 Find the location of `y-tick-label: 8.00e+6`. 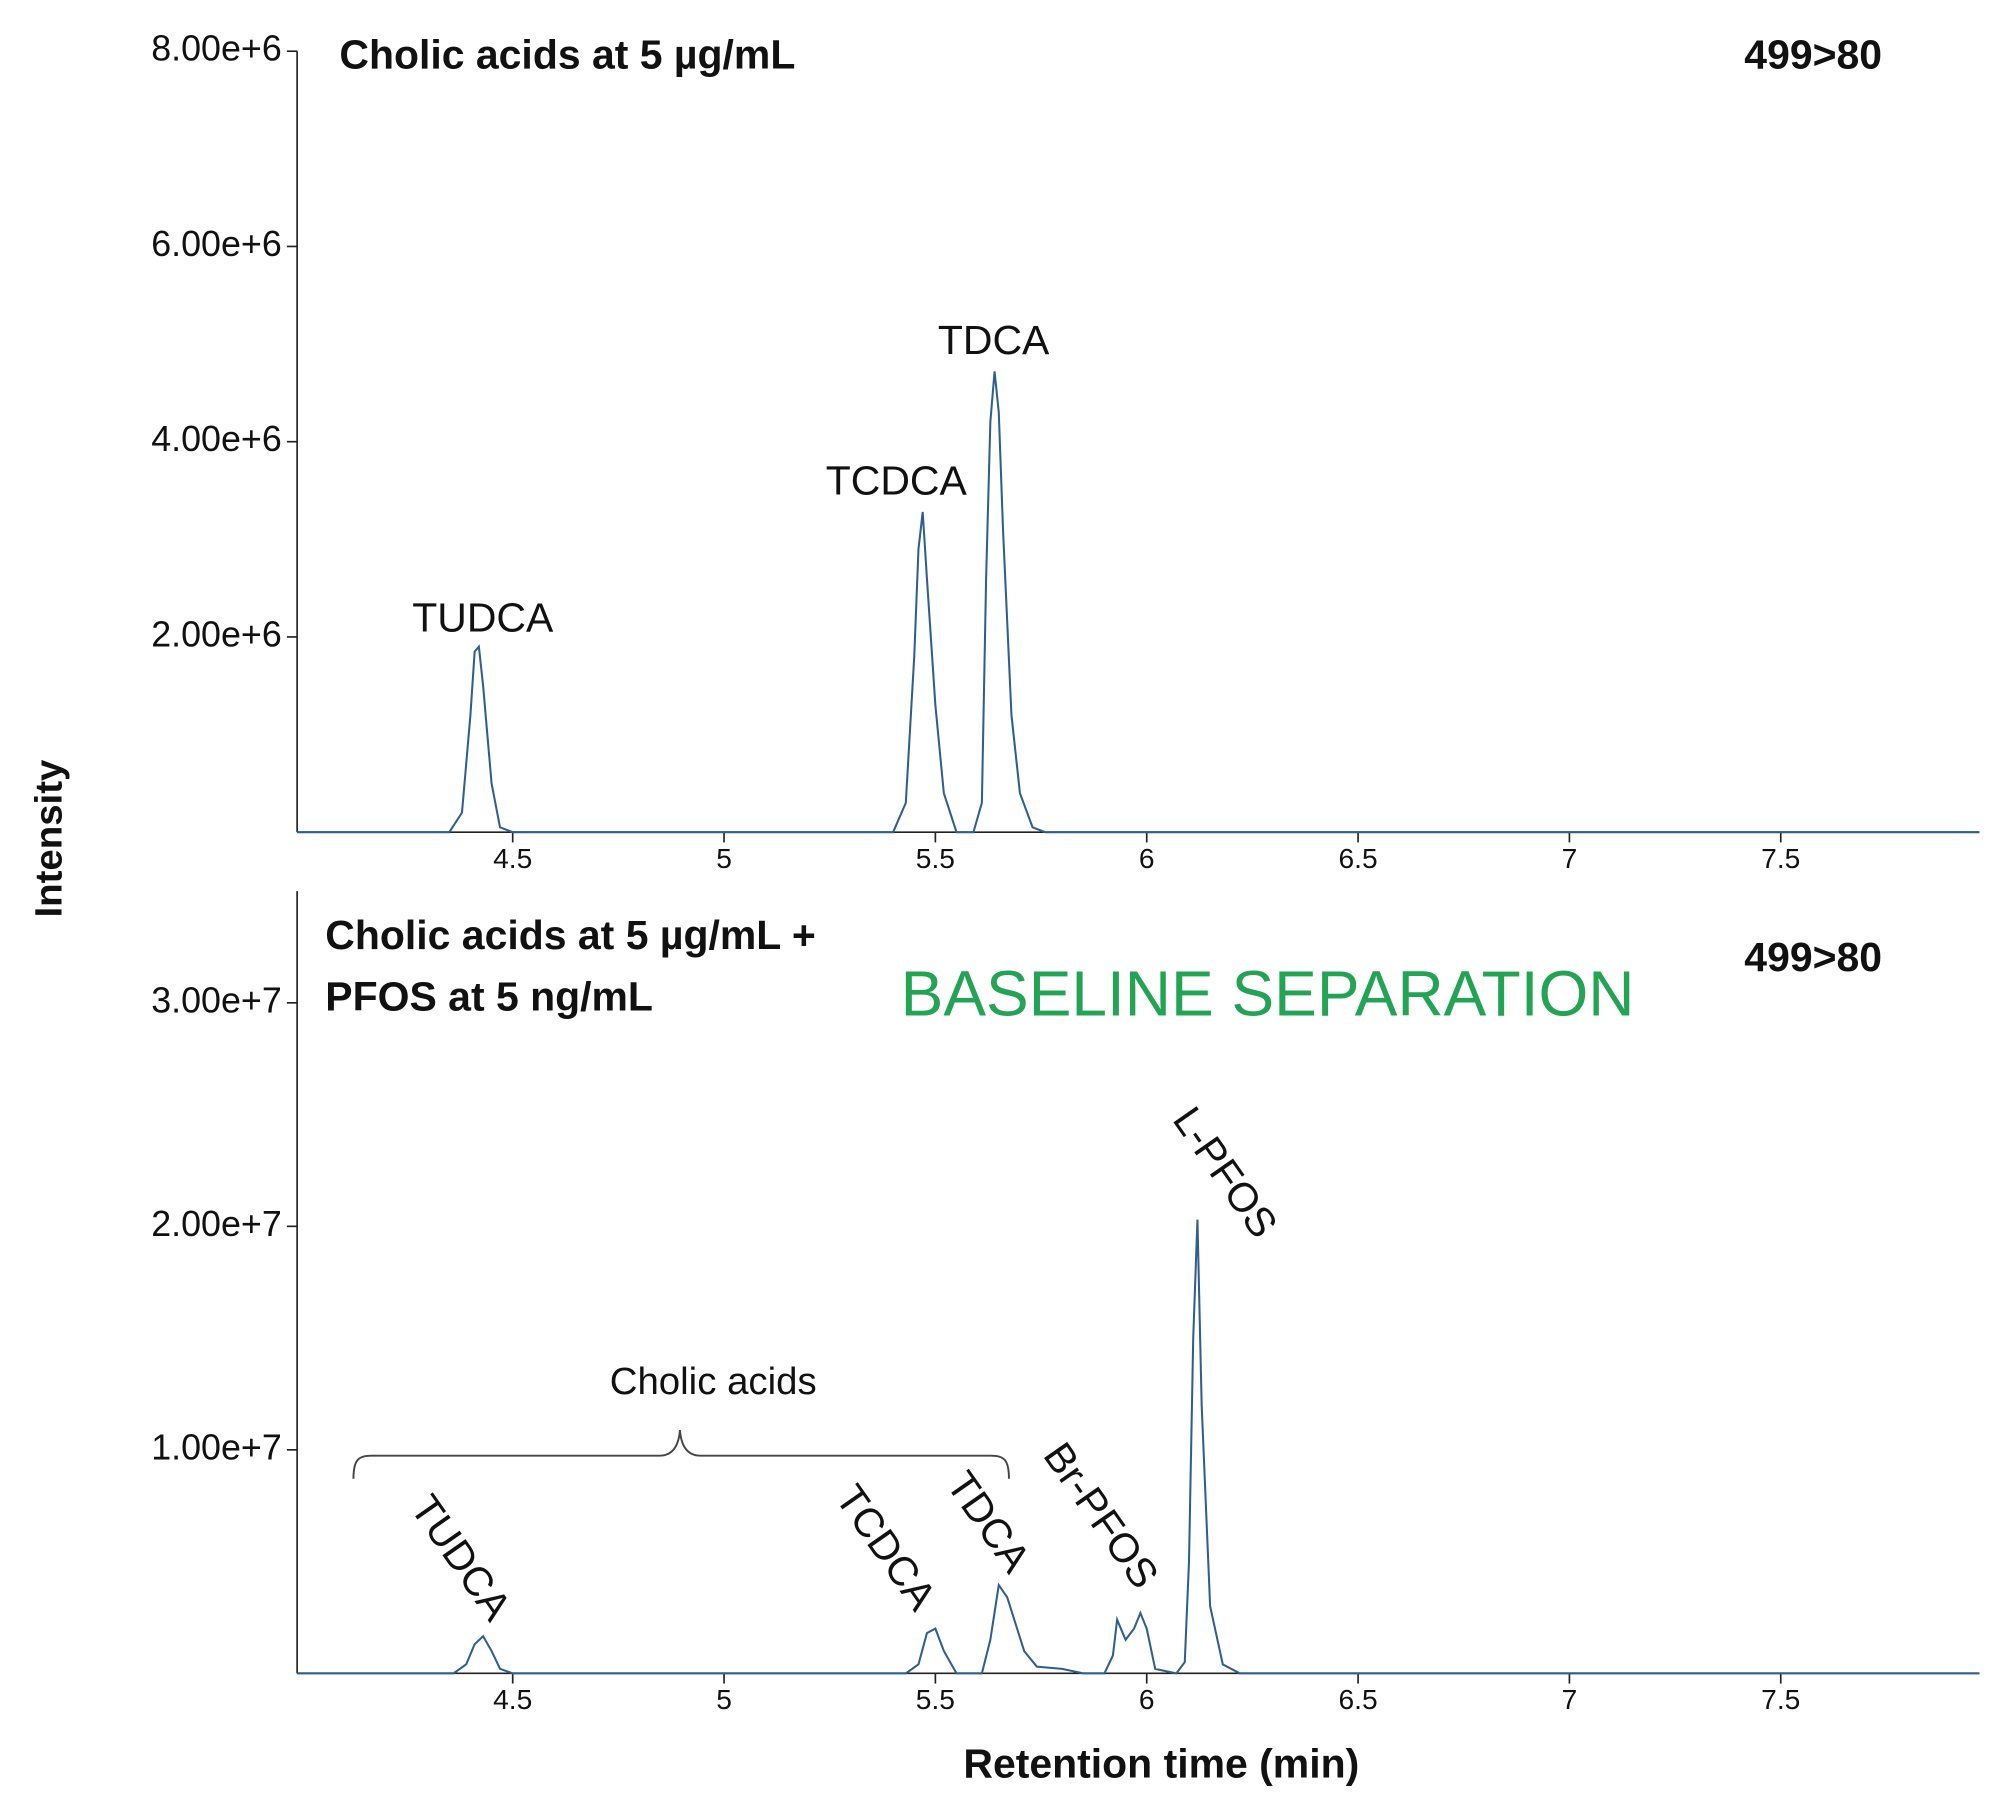

y-tick-label: 8.00e+6 is located at coordinates (216, 49).